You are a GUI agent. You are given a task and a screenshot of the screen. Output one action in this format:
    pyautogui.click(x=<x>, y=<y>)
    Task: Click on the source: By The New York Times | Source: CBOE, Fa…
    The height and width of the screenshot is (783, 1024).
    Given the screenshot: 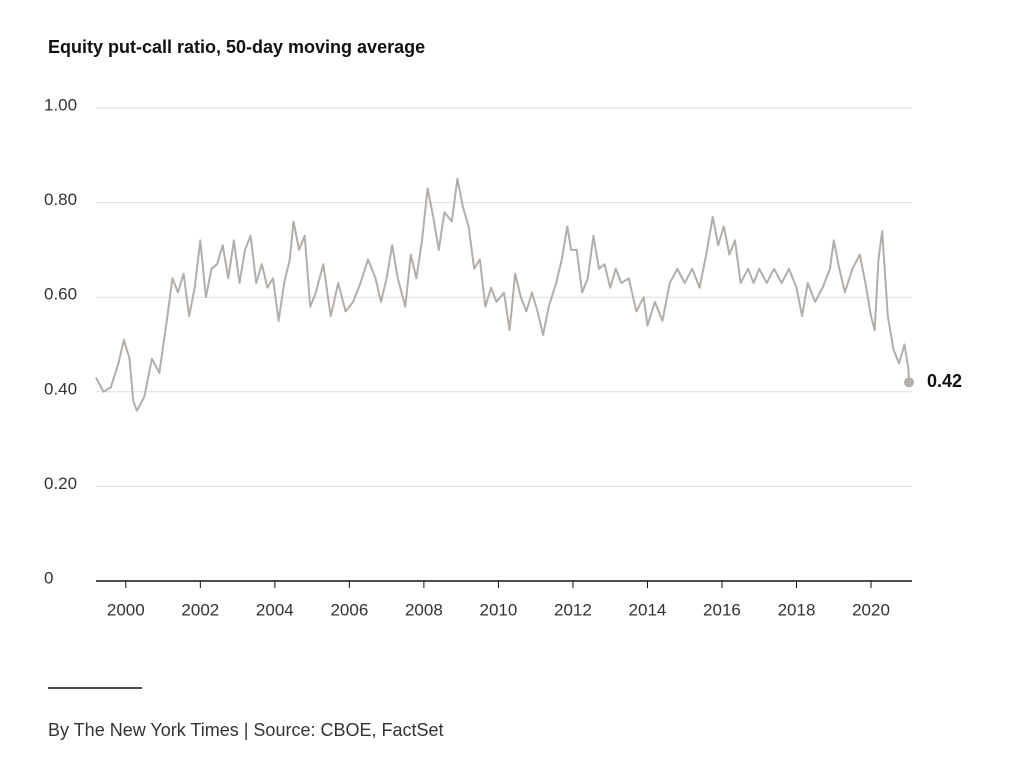 What is the action you would take?
    pyautogui.click(x=246, y=730)
    